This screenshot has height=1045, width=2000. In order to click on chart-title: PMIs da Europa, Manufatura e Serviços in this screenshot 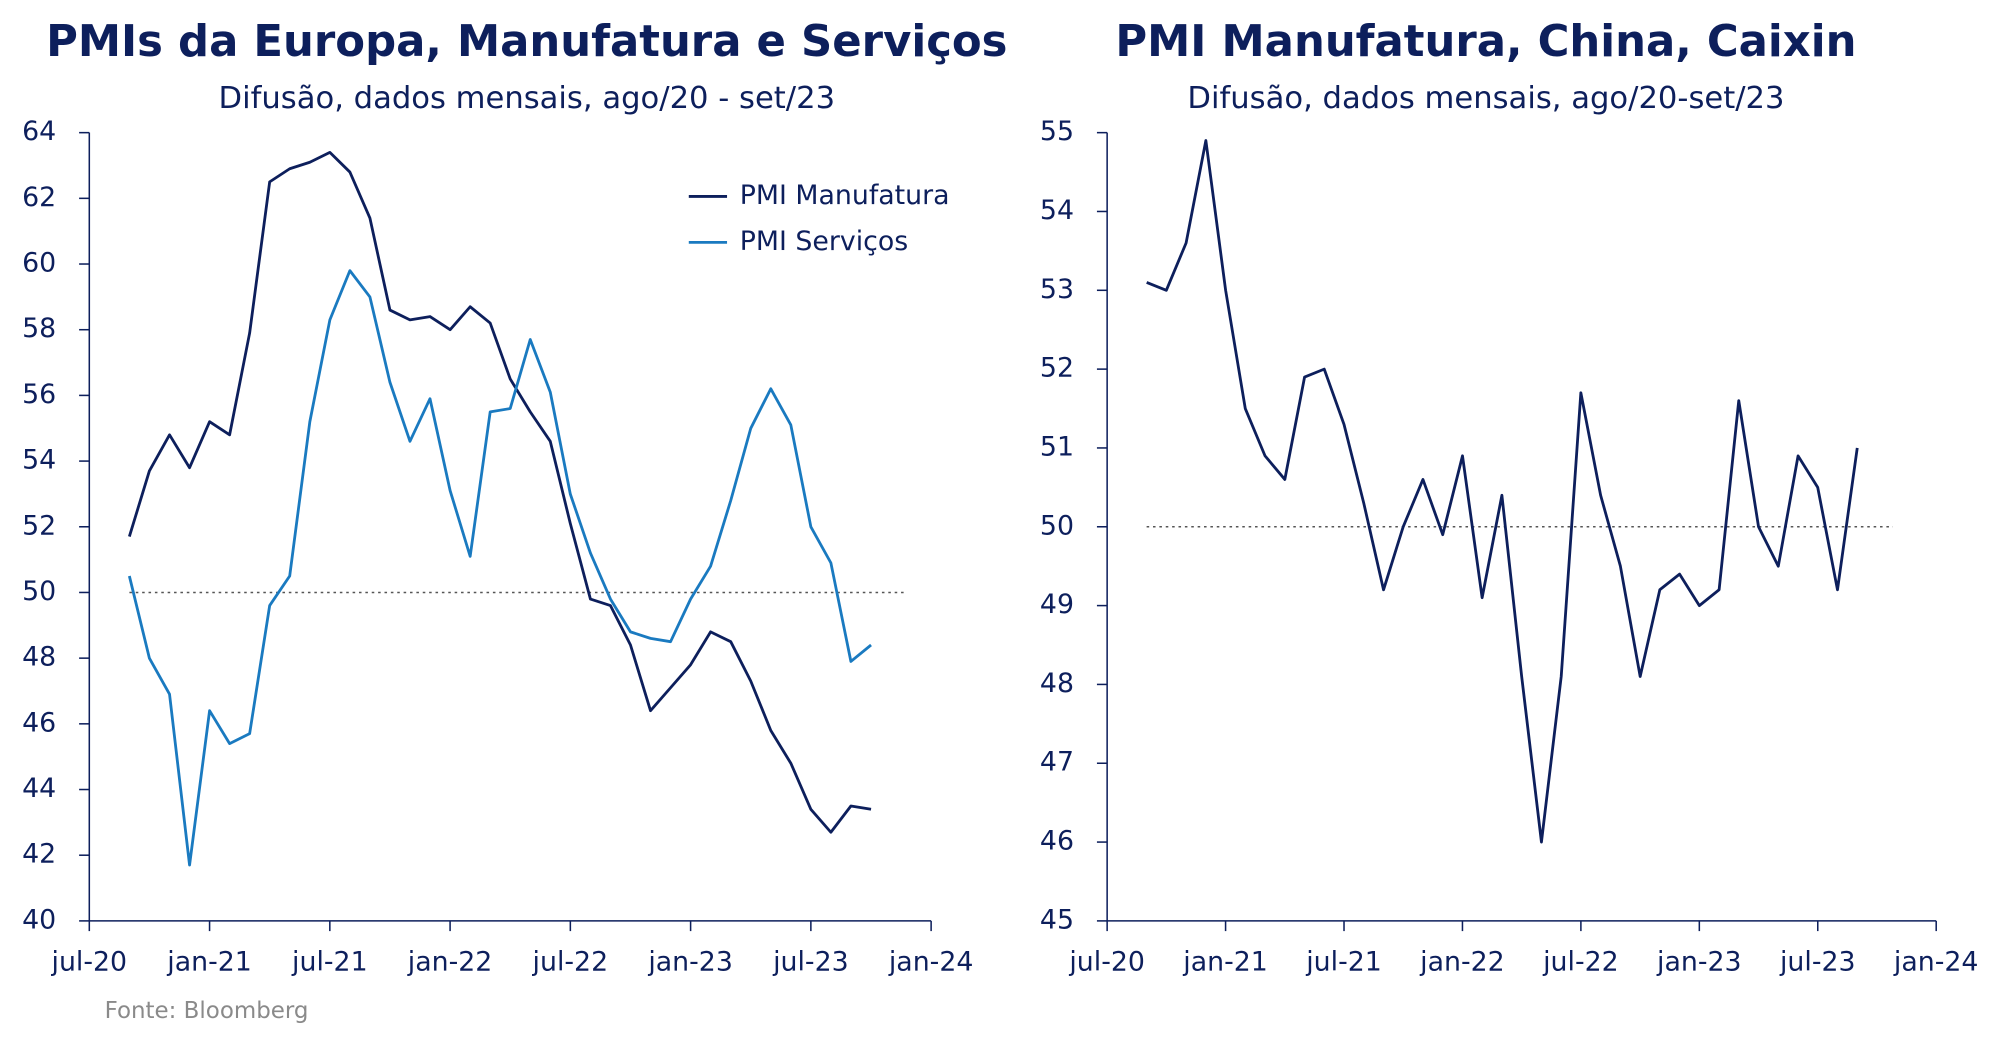, I will do `click(526, 42)`.